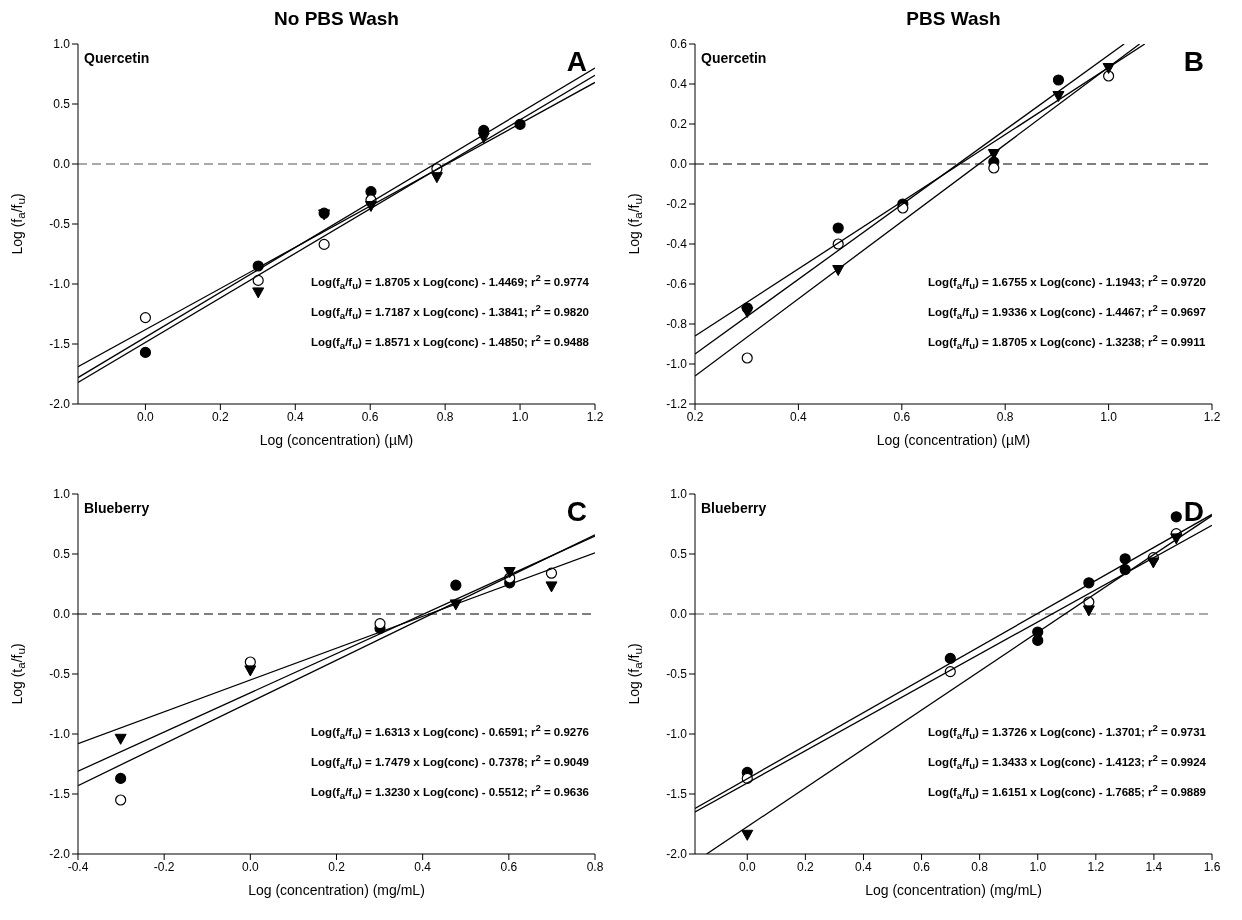 The height and width of the screenshot is (920, 1242). What do you see at coordinates (679, 84) in the screenshot?
I see `y-tick-label: 0.4` at bounding box center [679, 84].